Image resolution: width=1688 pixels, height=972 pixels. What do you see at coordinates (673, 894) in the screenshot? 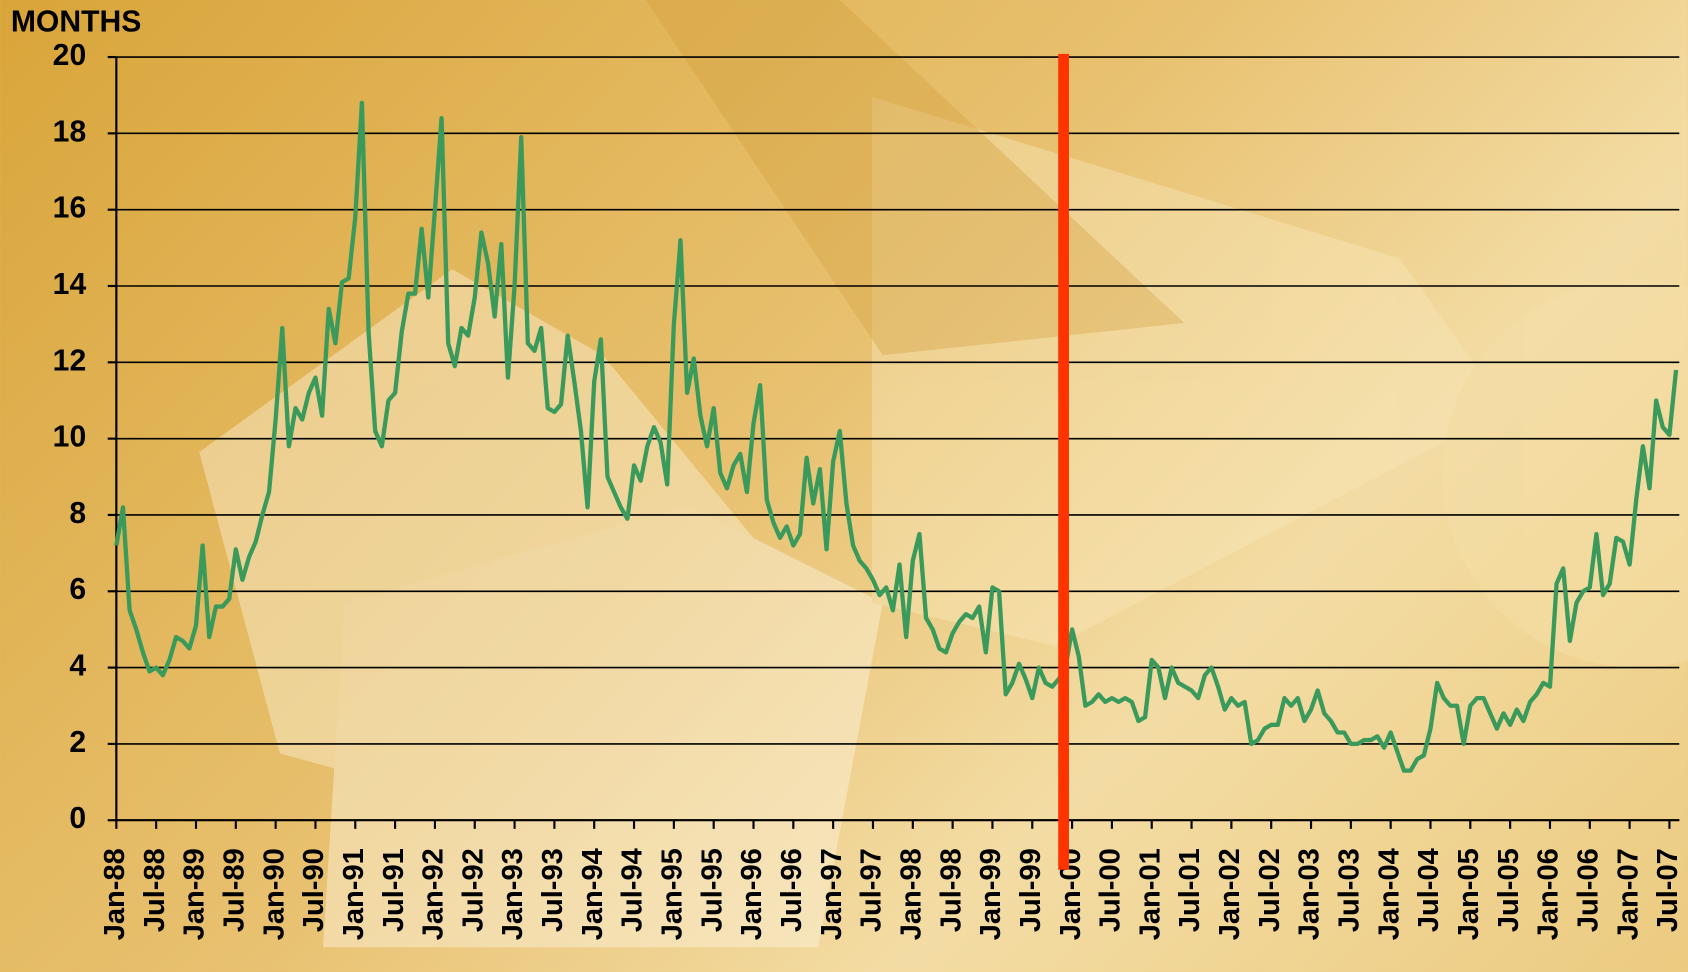
I see `x-tick-label: Jan-95` at bounding box center [673, 894].